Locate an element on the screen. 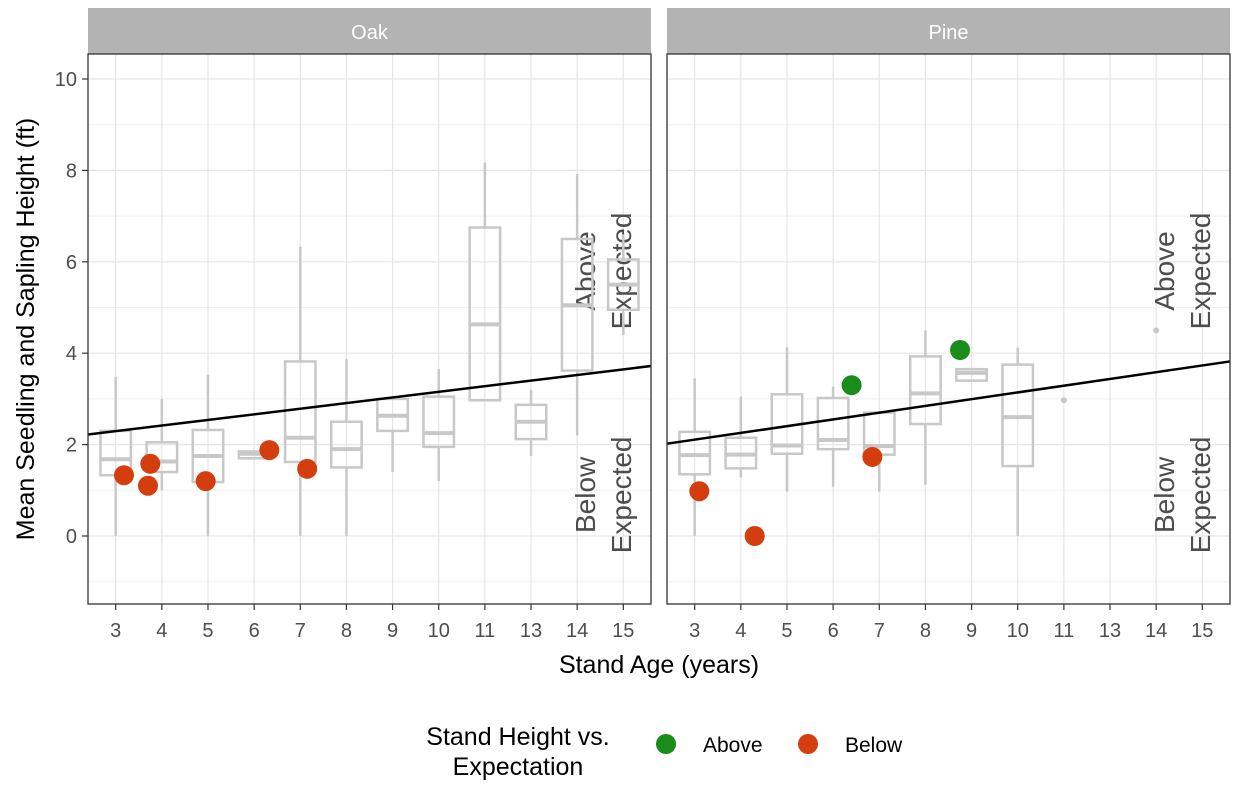 This screenshot has width=1235, height=787. facet-label: Oak is located at coordinates (370, 33).